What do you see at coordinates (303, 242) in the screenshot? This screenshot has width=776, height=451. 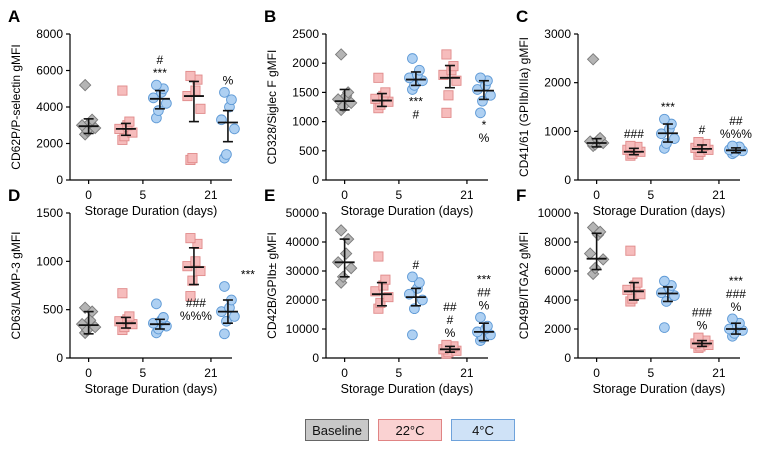 I see `y-tick-label: 40000` at bounding box center [303, 242].